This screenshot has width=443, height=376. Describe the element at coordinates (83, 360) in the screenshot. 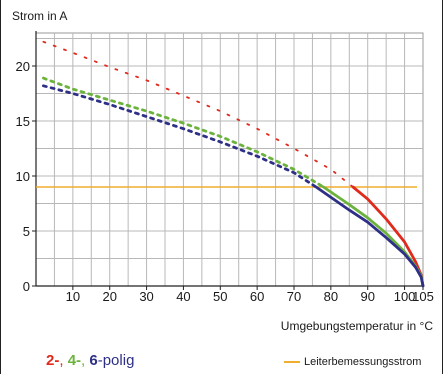

I see `legend-sep-2: ,` at that location.